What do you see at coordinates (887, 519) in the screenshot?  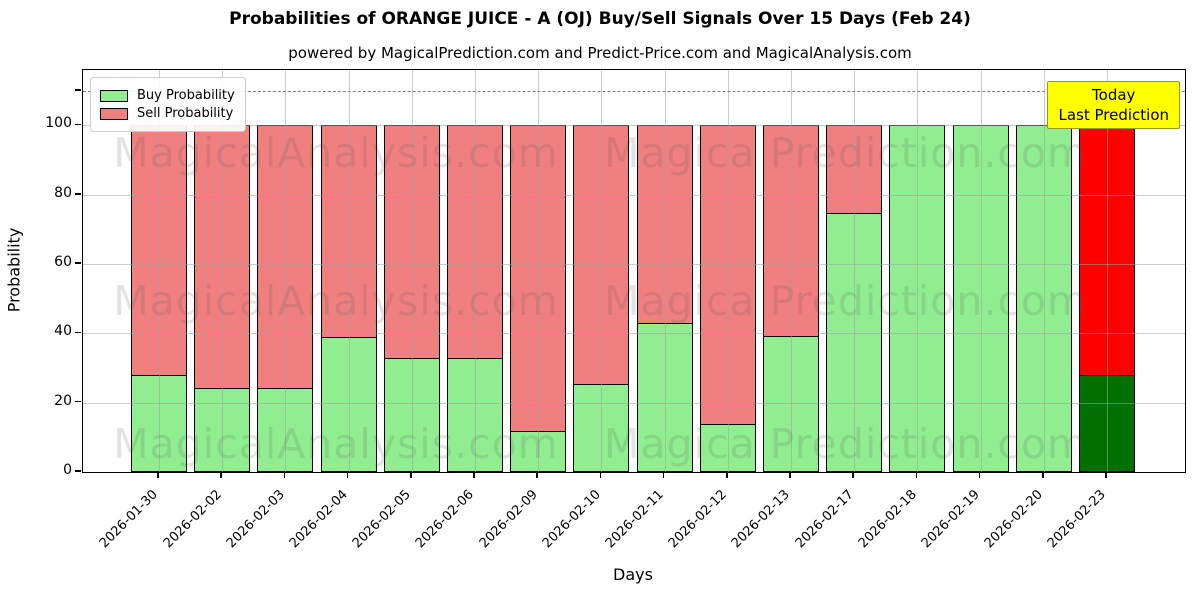 I see `x-tick-label: 2026-02-18` at bounding box center [887, 519].